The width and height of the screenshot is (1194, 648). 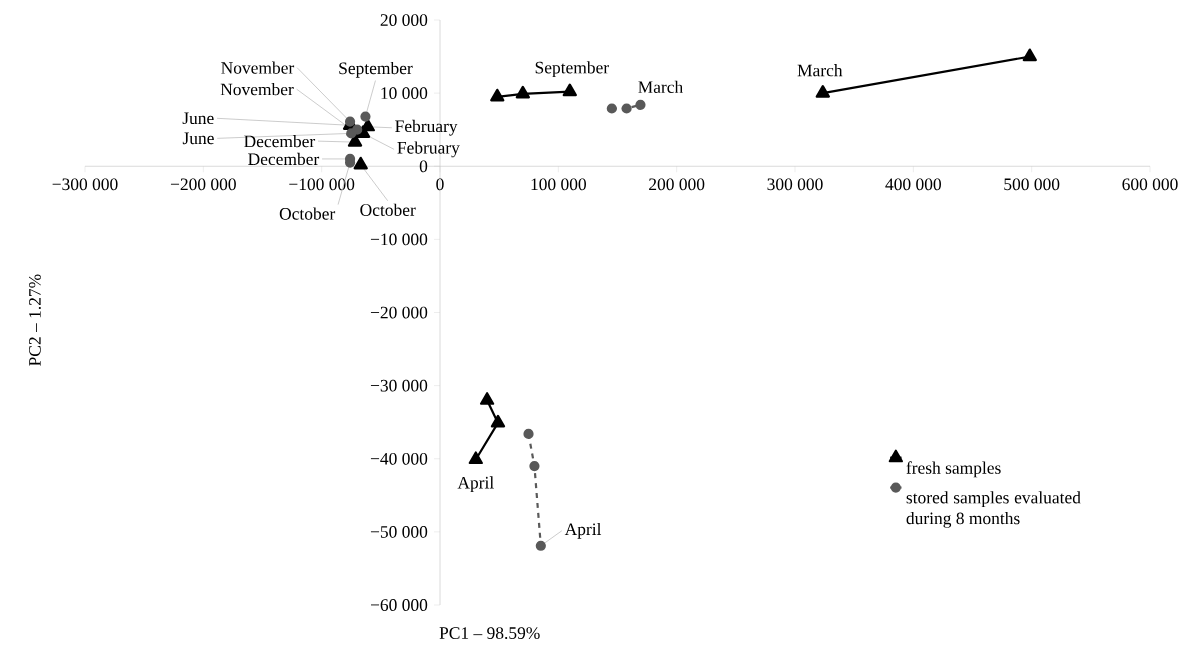 What do you see at coordinates (399, 605) in the screenshot?
I see `y-tick-label: −60 000` at bounding box center [399, 605].